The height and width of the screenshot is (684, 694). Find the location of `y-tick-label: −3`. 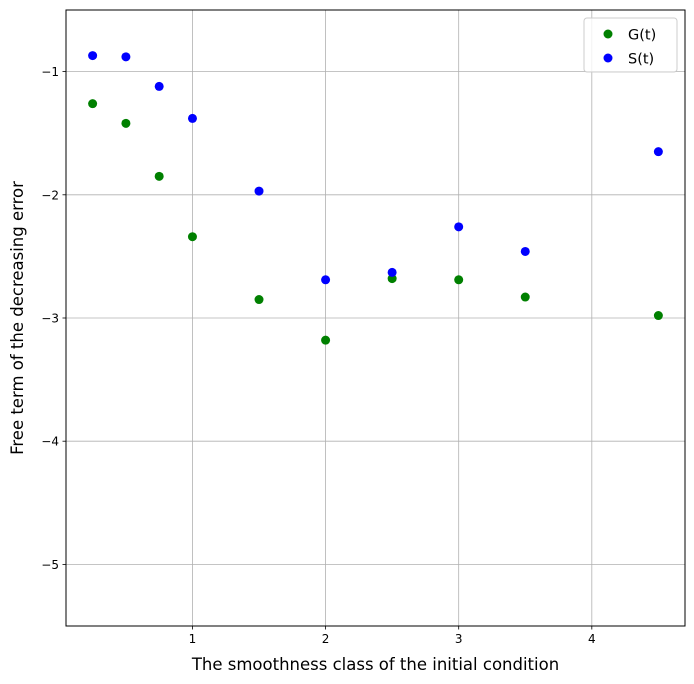

y-tick-label: −3 is located at coordinates (50, 319).